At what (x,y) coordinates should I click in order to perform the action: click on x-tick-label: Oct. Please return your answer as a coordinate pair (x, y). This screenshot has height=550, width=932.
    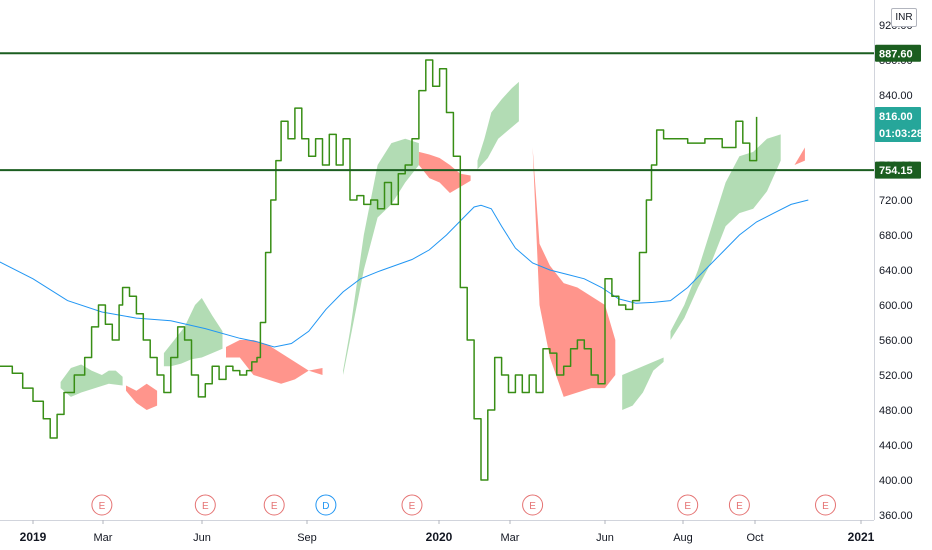
    Looking at the image, I should click on (754, 538).